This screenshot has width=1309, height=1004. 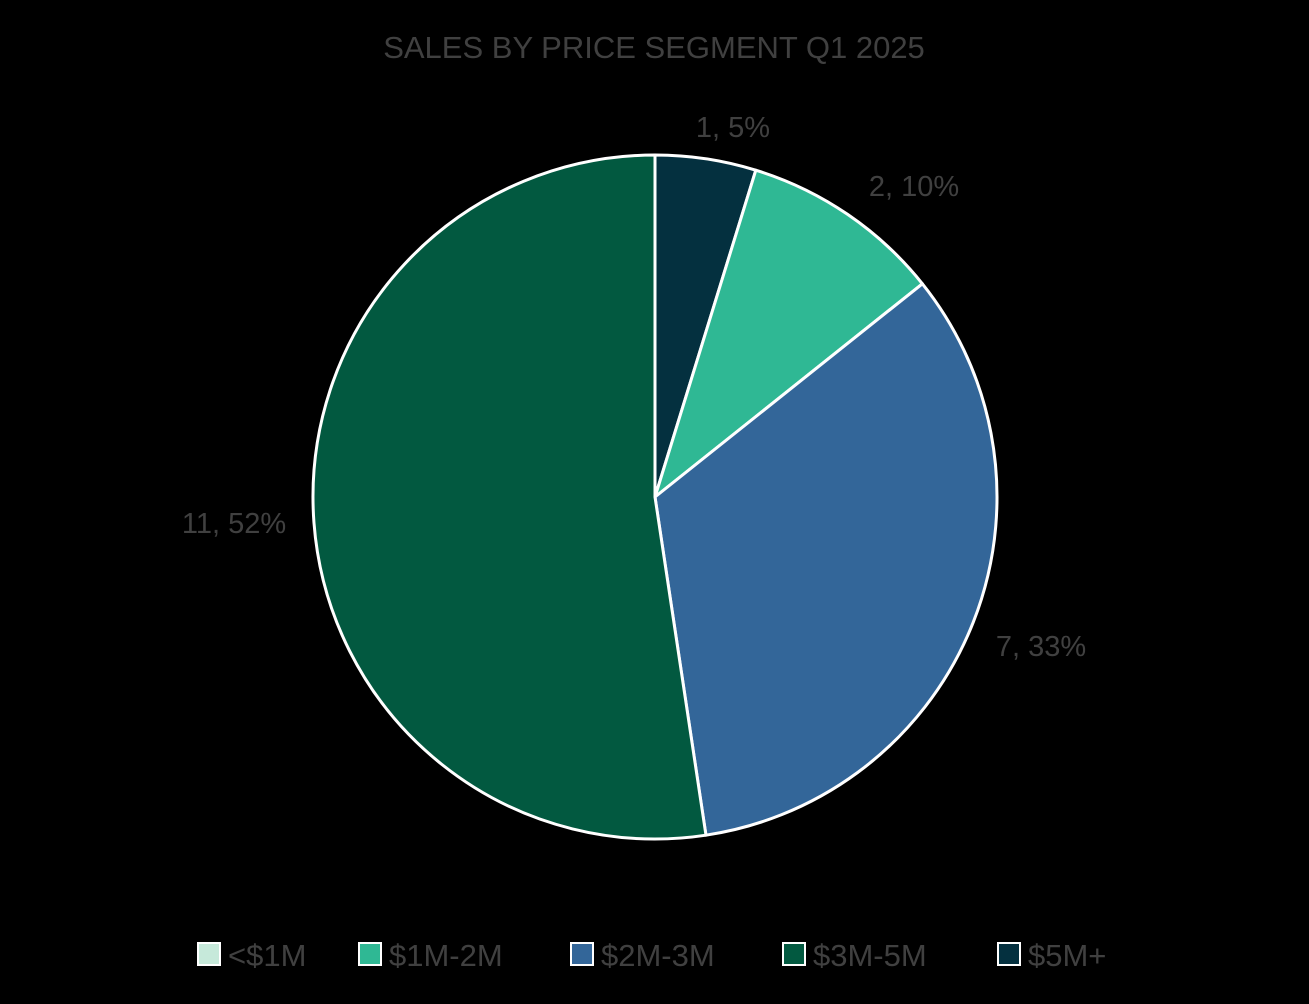 What do you see at coordinates (733, 128) in the screenshot?
I see `data-label: 1, 5%` at bounding box center [733, 128].